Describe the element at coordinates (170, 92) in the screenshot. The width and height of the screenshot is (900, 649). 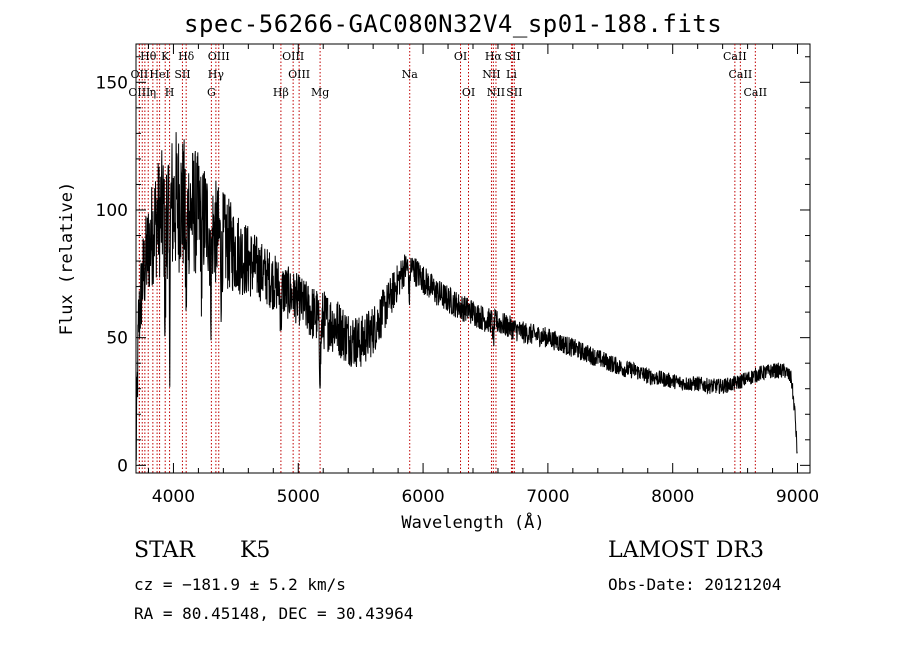
I see `spectral-line-label: H` at that location.